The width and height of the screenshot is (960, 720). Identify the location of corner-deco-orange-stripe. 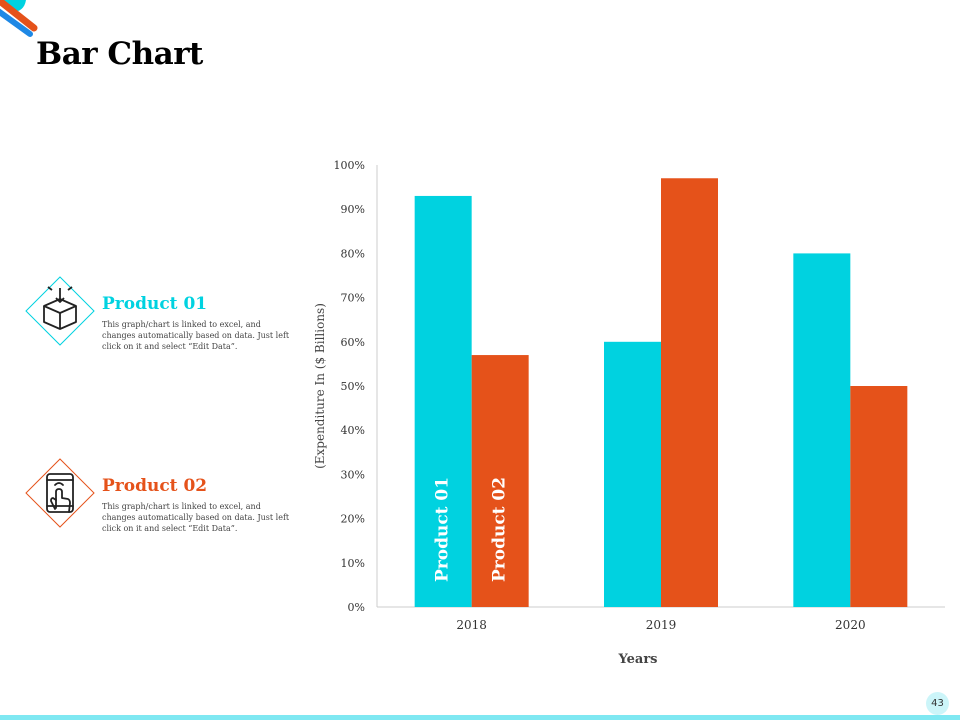
(19, 16).